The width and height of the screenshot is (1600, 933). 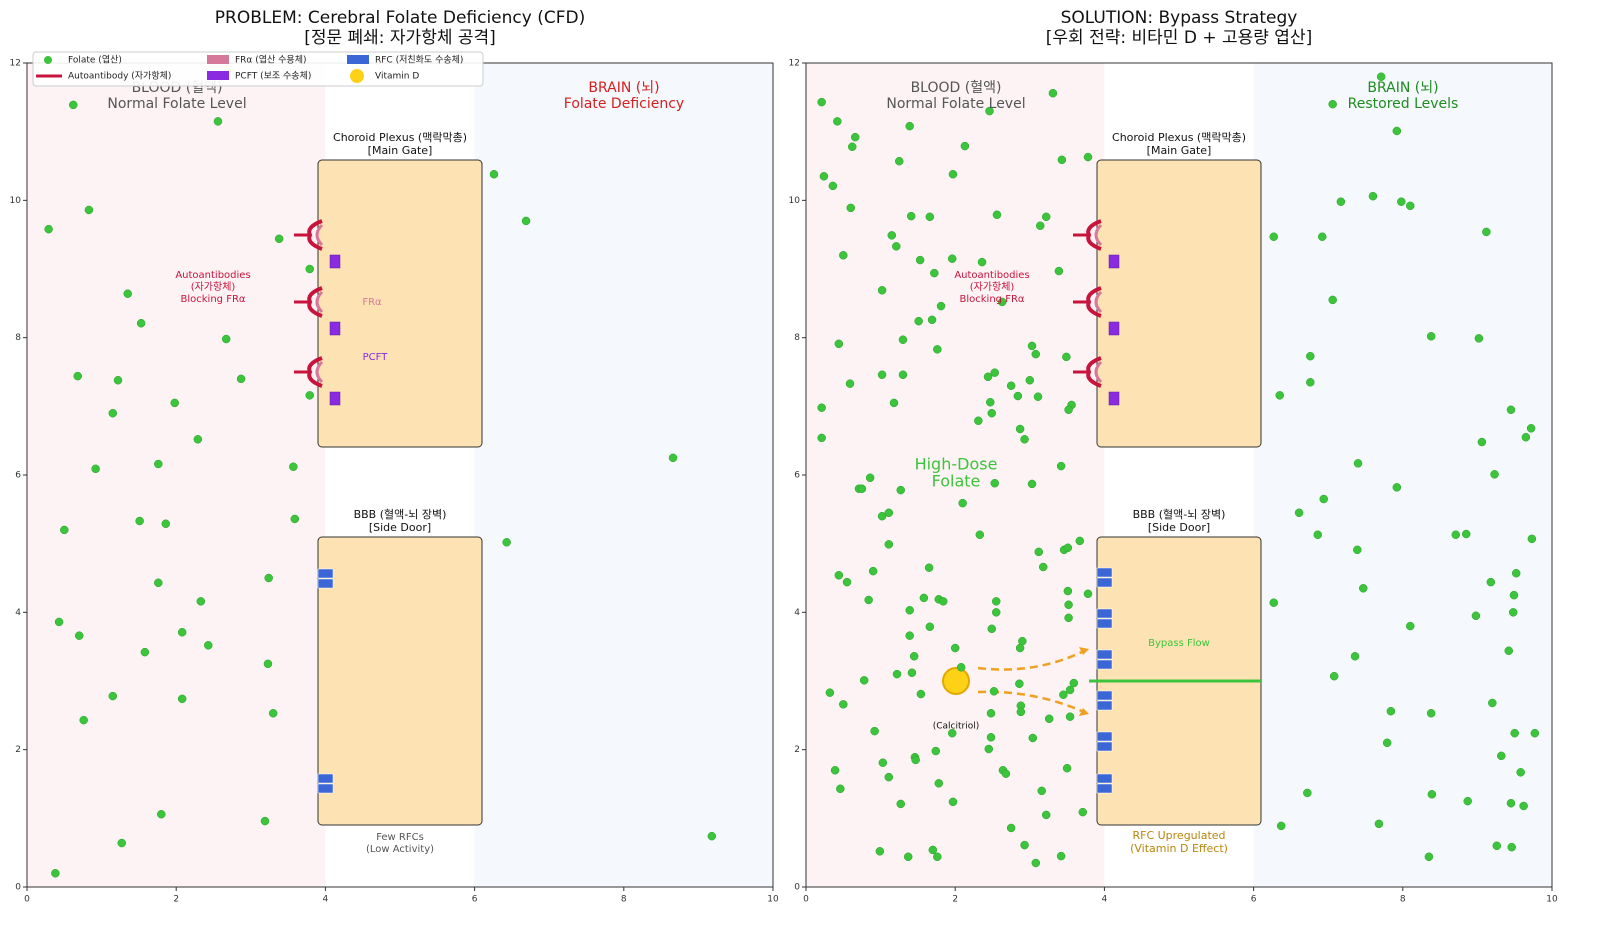 I want to click on y-tick-label: 10, so click(x=795, y=201).